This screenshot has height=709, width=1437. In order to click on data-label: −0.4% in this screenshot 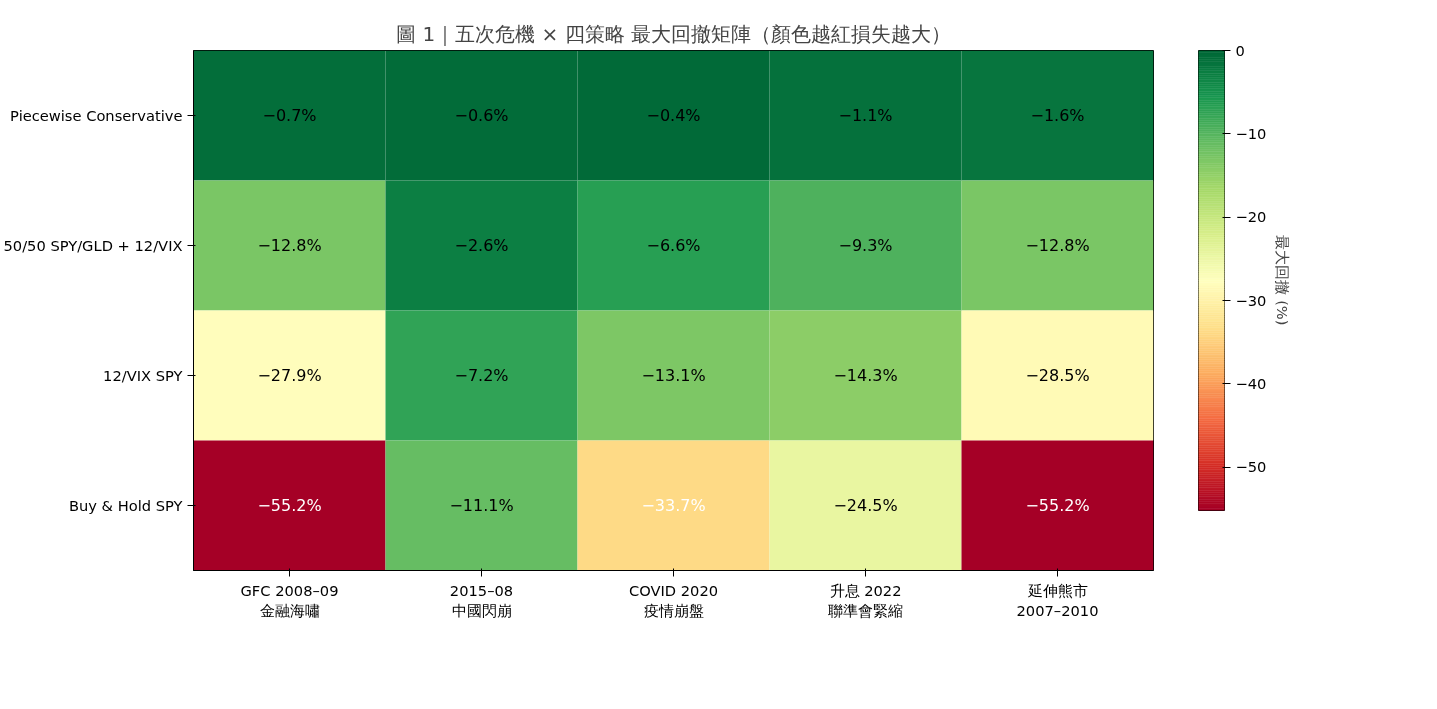, I will do `click(673, 115)`.